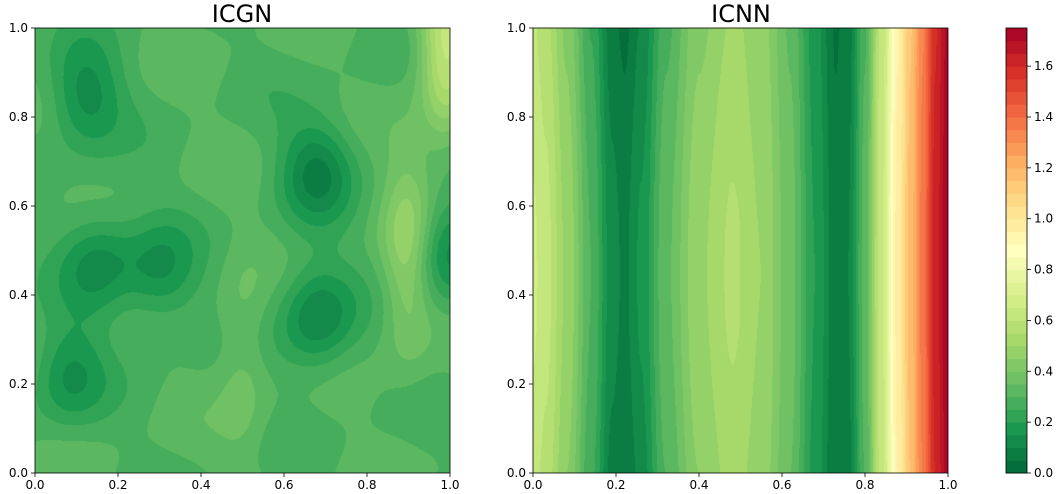  I want to click on icgn-ytick-label: 1.0, so click(18, 28).